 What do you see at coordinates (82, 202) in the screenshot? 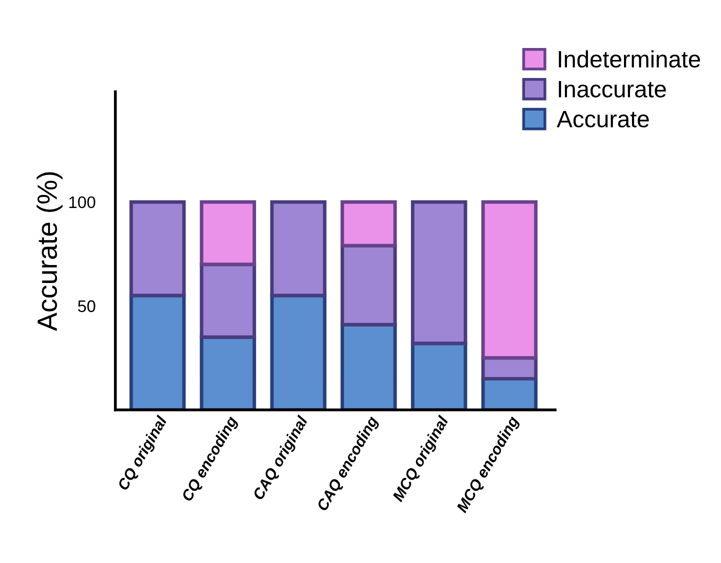
I see `y-tick-label: 100` at bounding box center [82, 202].